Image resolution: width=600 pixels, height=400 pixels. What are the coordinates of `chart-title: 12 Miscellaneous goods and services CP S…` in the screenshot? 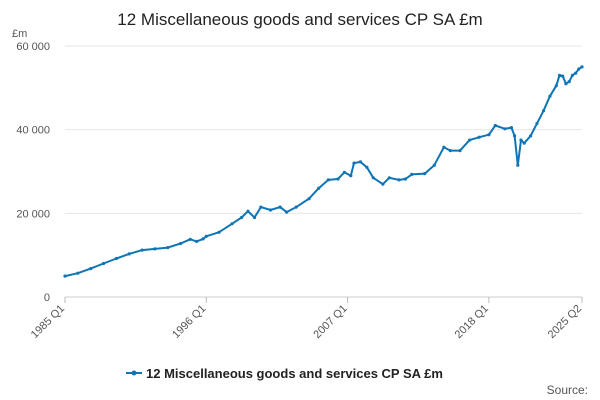 It's located at (299, 19).